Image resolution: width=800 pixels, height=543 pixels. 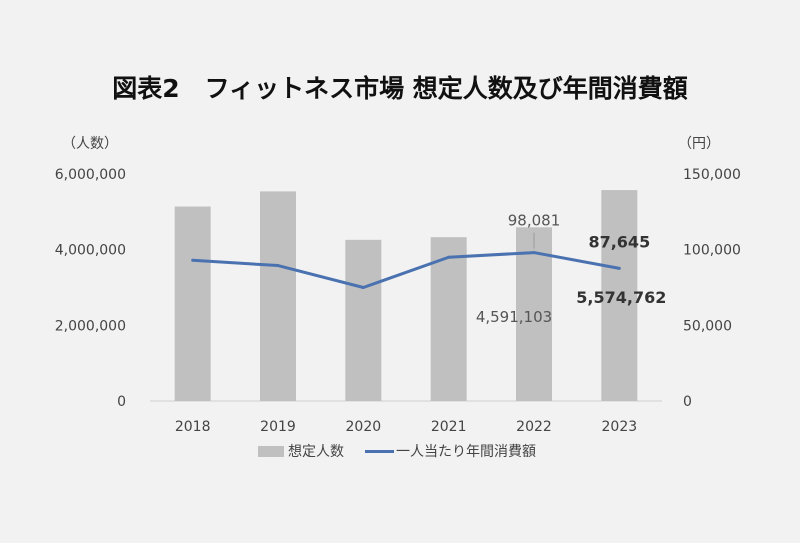 I want to click on legend-label: 想定人数, so click(x=316, y=452).